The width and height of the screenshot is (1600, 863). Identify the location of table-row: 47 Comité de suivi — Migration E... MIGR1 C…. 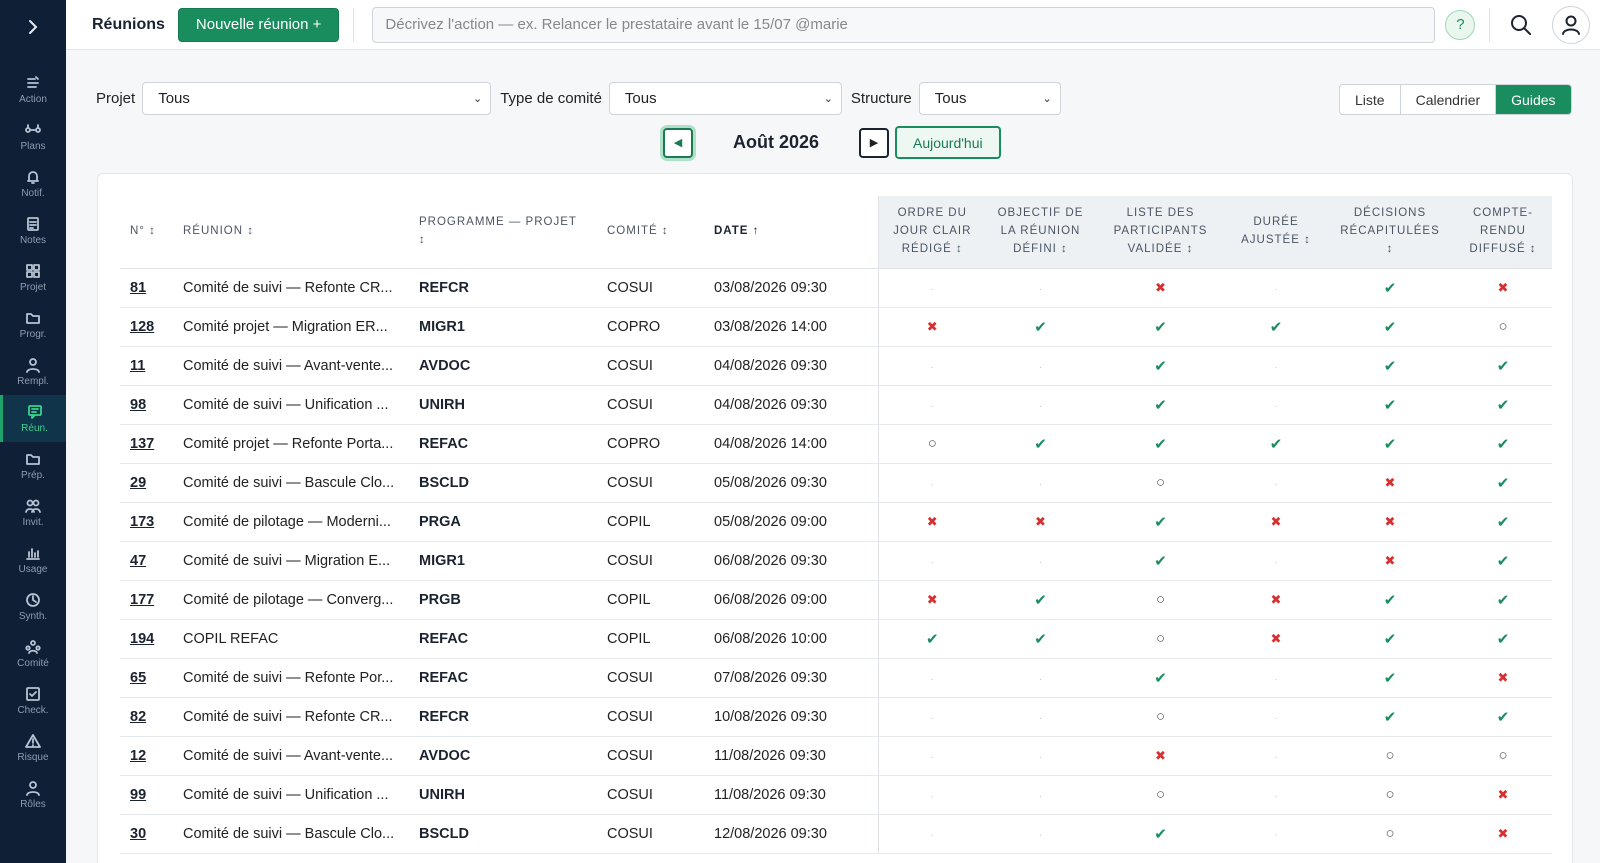
(836, 561).